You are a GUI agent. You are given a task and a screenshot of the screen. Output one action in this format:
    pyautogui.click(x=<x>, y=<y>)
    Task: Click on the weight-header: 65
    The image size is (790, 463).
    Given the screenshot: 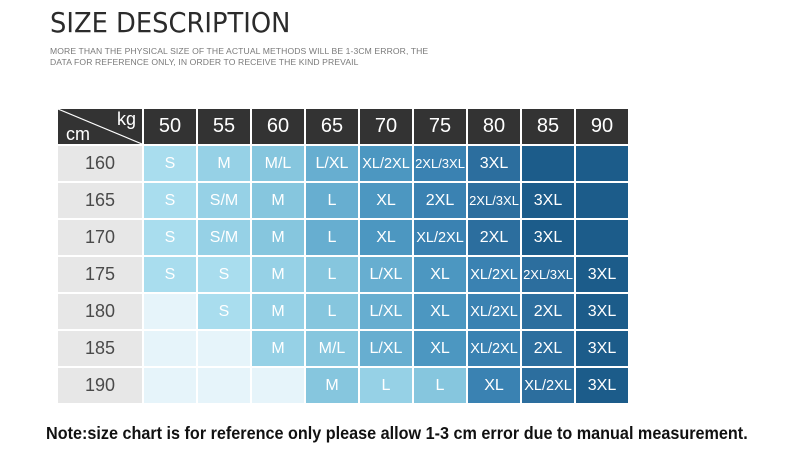 What is the action you would take?
    pyautogui.click(x=332, y=126)
    